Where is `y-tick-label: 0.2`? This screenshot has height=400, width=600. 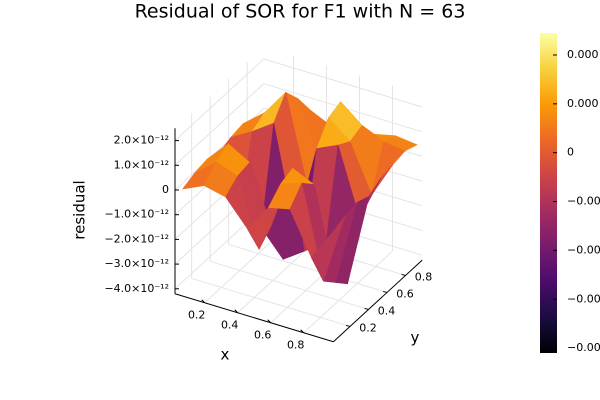 y-tick-label: 0.2 is located at coordinates (368, 327).